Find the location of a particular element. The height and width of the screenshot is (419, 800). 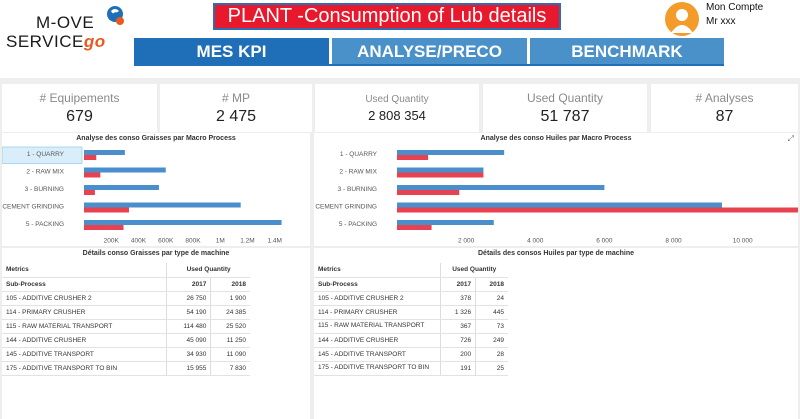

tab-benchmark: BENCHMARK is located at coordinates (627, 51).